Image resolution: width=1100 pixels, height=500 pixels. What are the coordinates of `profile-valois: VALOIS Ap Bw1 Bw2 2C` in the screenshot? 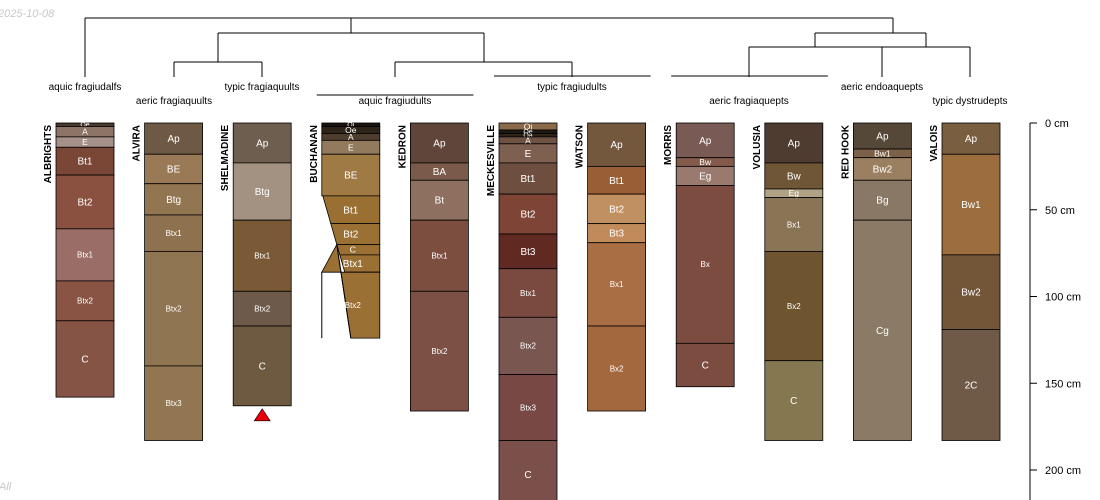 It's located at (965, 281).